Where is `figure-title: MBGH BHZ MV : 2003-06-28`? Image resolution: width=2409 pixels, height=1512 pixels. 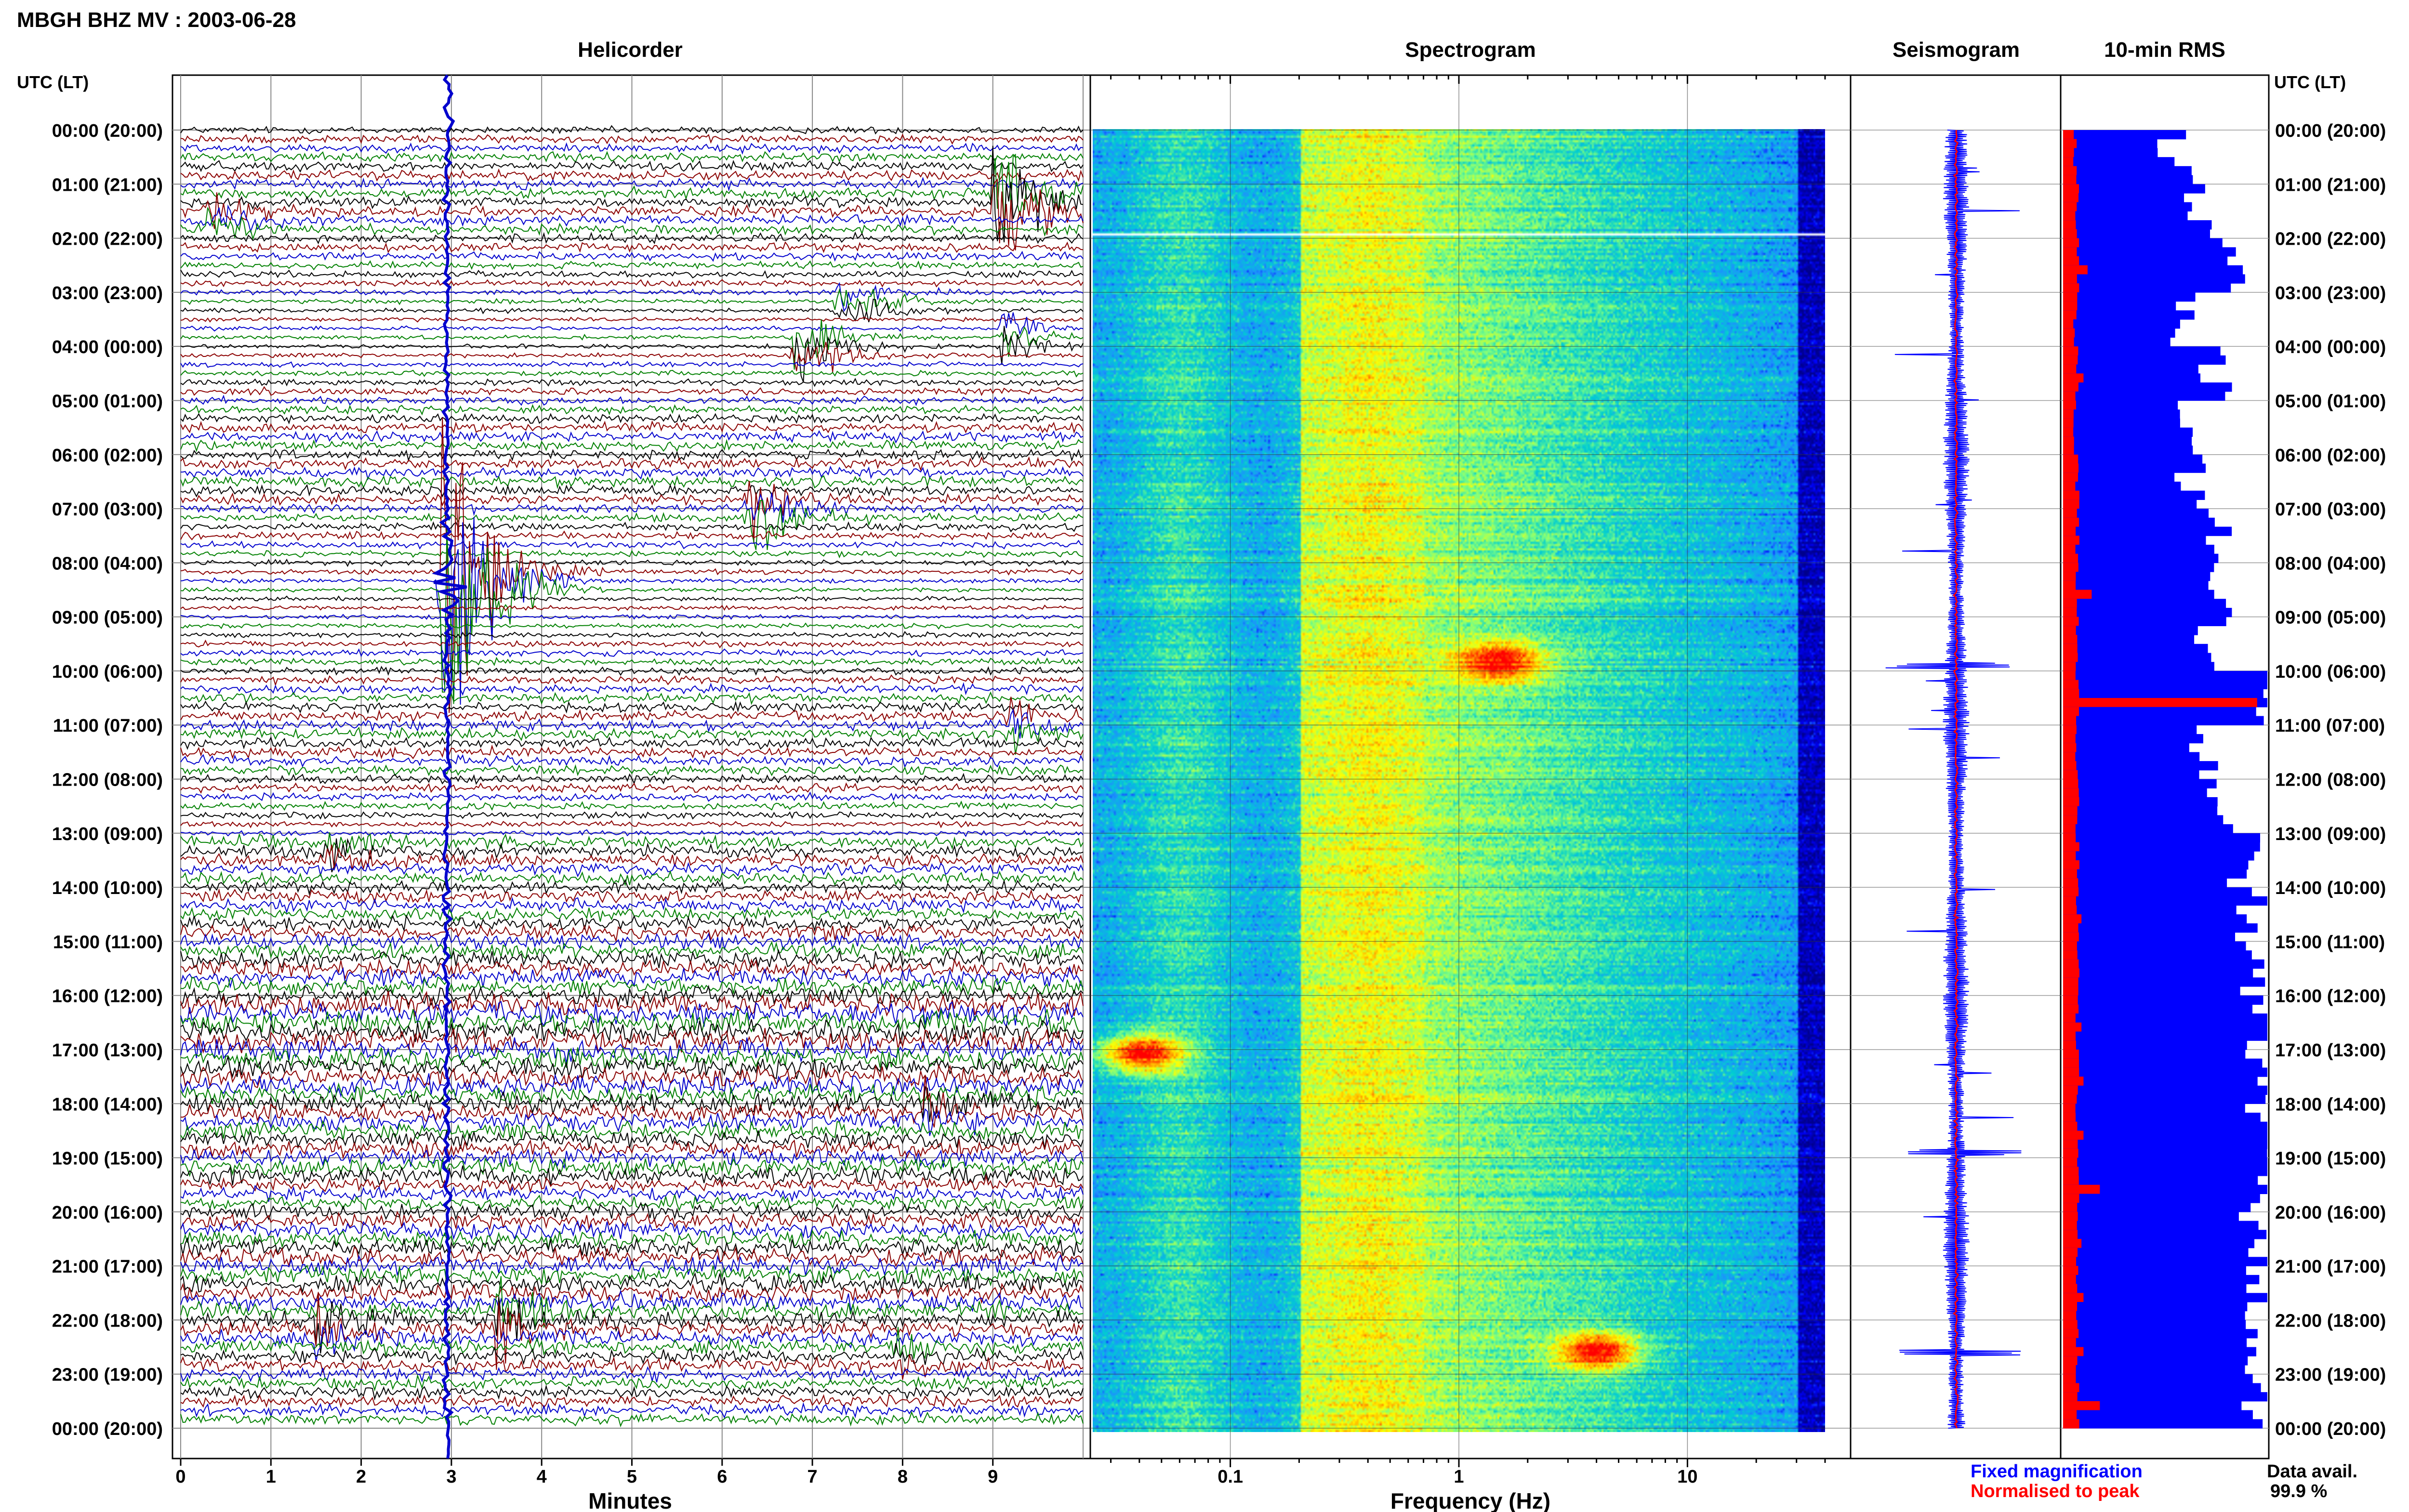 figure-title: MBGH BHZ MV : 2003-06-28 is located at coordinates (156, 20).